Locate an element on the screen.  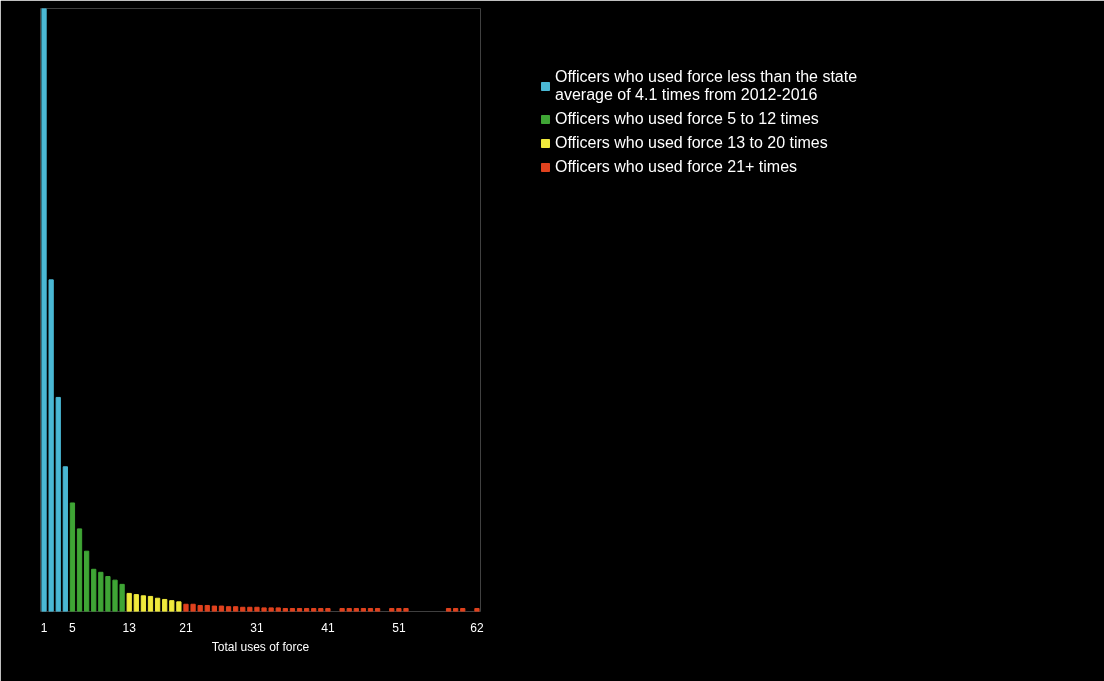
x-tick-label: 41 is located at coordinates (328, 627).